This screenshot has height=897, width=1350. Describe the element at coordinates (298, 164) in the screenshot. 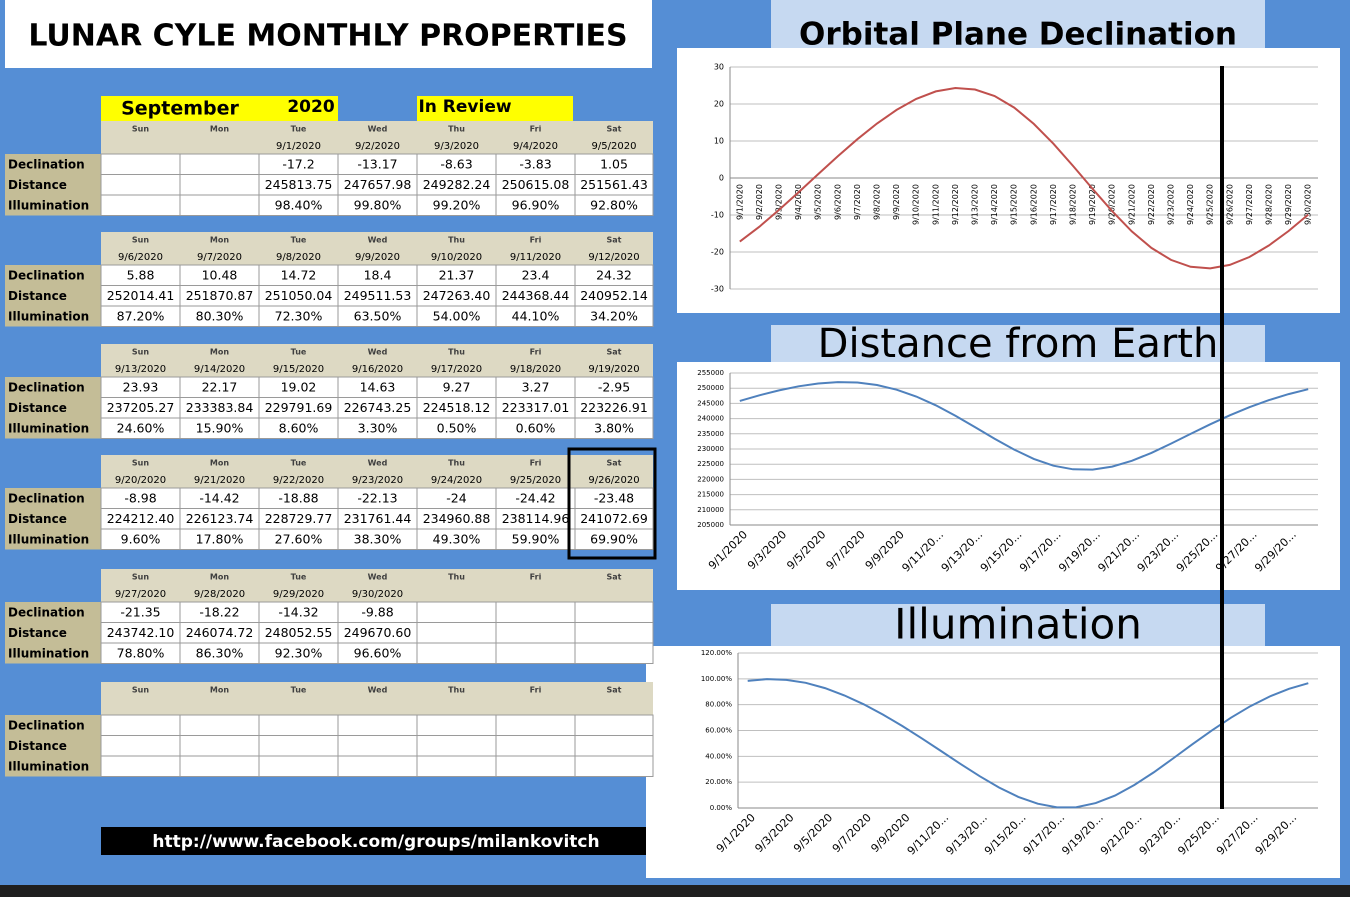

I see `cell-value: -17.2` at that location.